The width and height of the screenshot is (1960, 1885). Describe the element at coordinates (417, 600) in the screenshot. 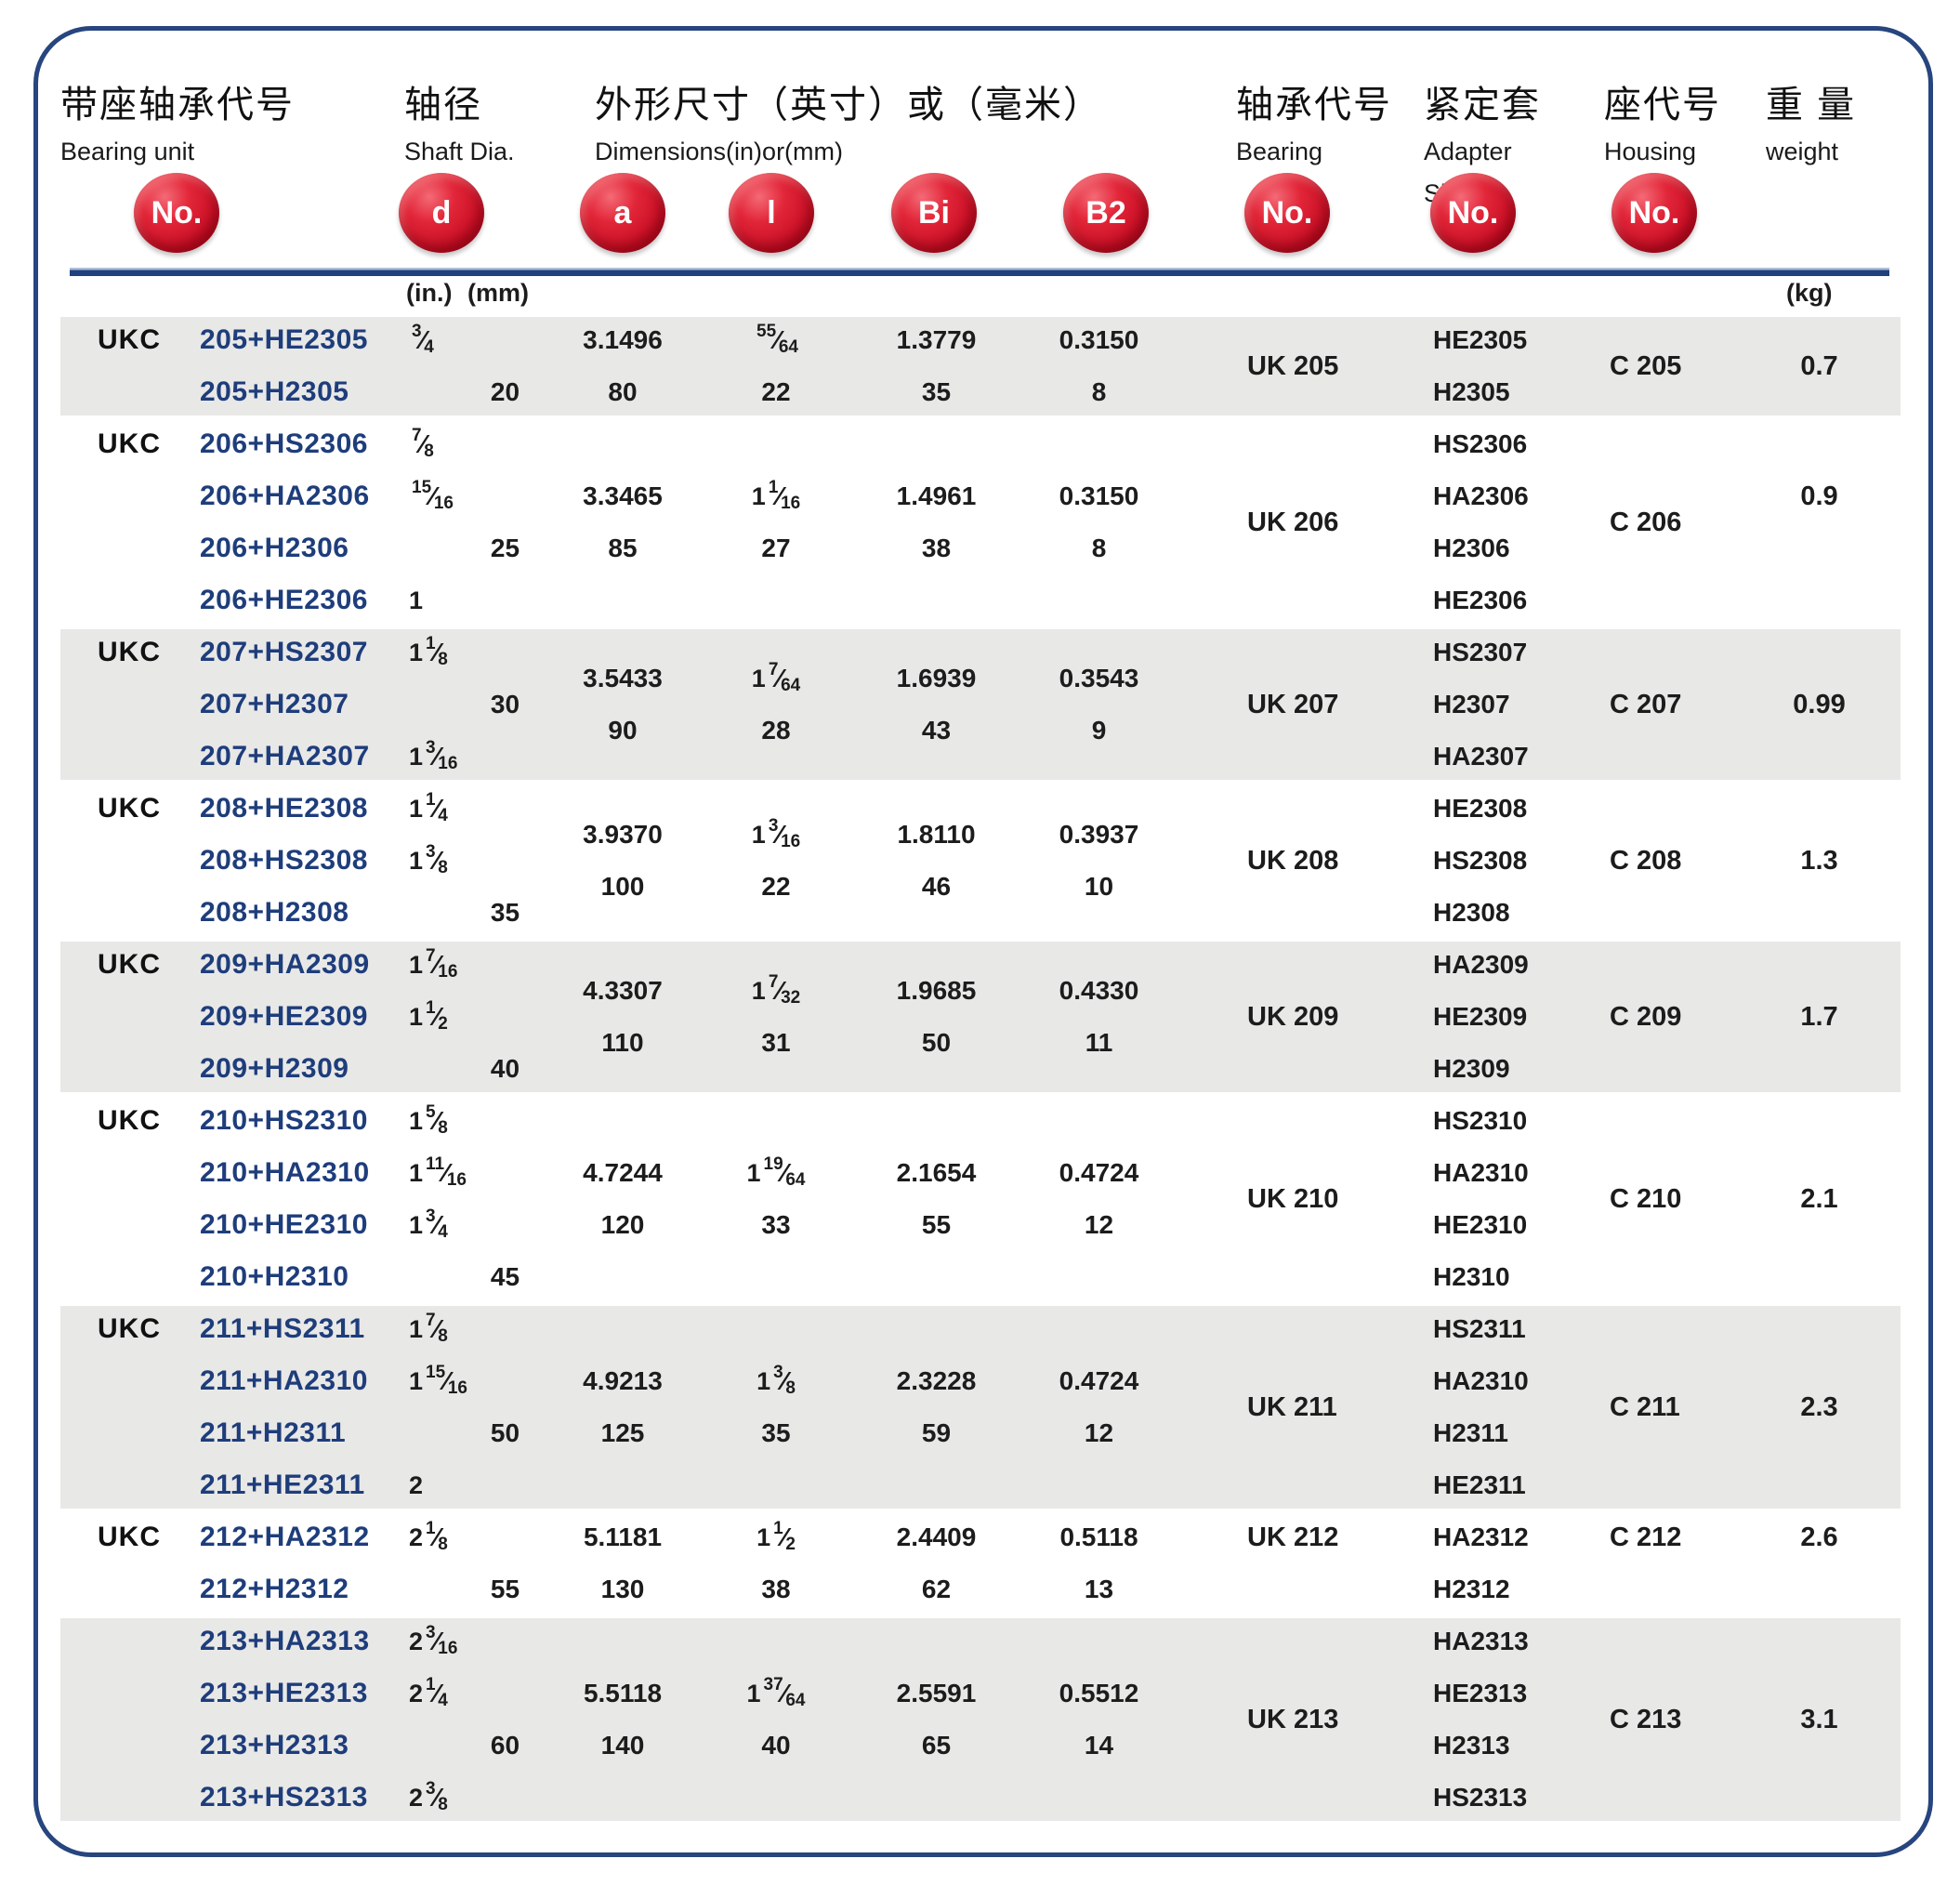

I see `shaft-dia-in: 1` at that location.